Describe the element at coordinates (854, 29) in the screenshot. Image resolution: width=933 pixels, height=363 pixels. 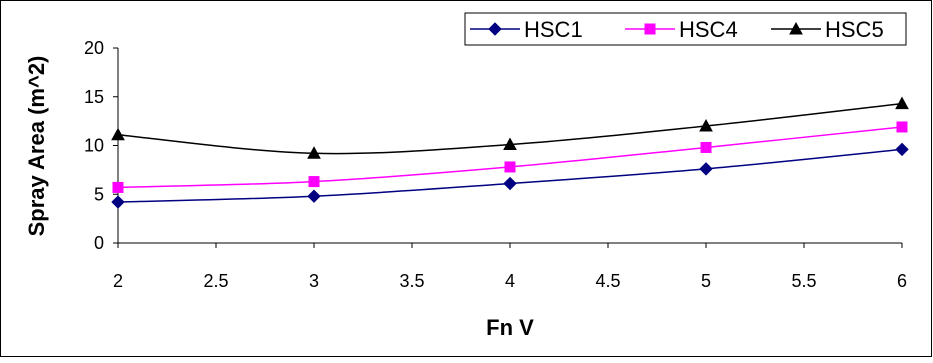
I see `legend-label: HSC5` at that location.